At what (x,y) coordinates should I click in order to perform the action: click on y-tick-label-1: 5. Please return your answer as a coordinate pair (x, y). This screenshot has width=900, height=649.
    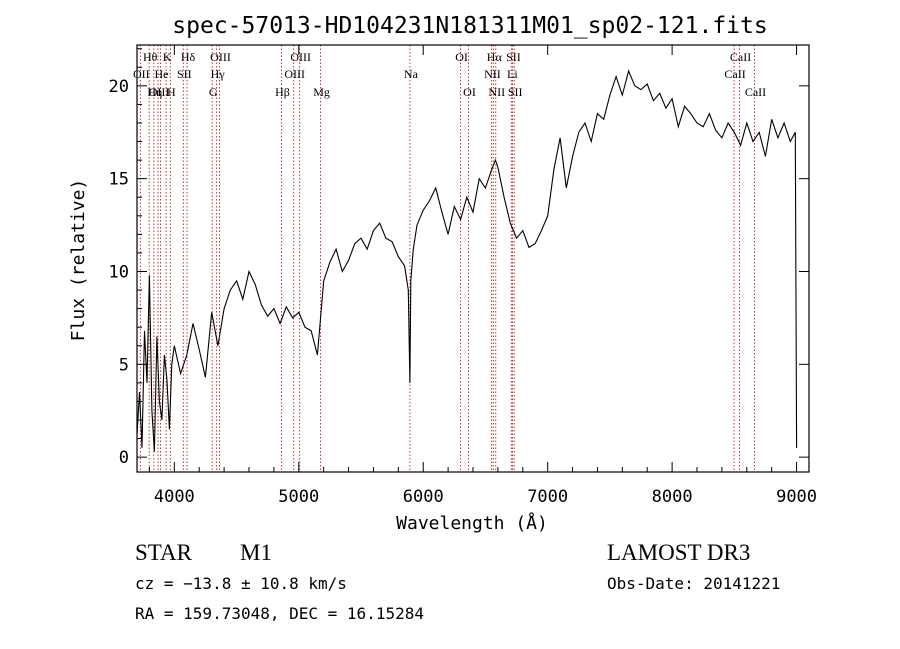
    Looking at the image, I should click on (124, 365).